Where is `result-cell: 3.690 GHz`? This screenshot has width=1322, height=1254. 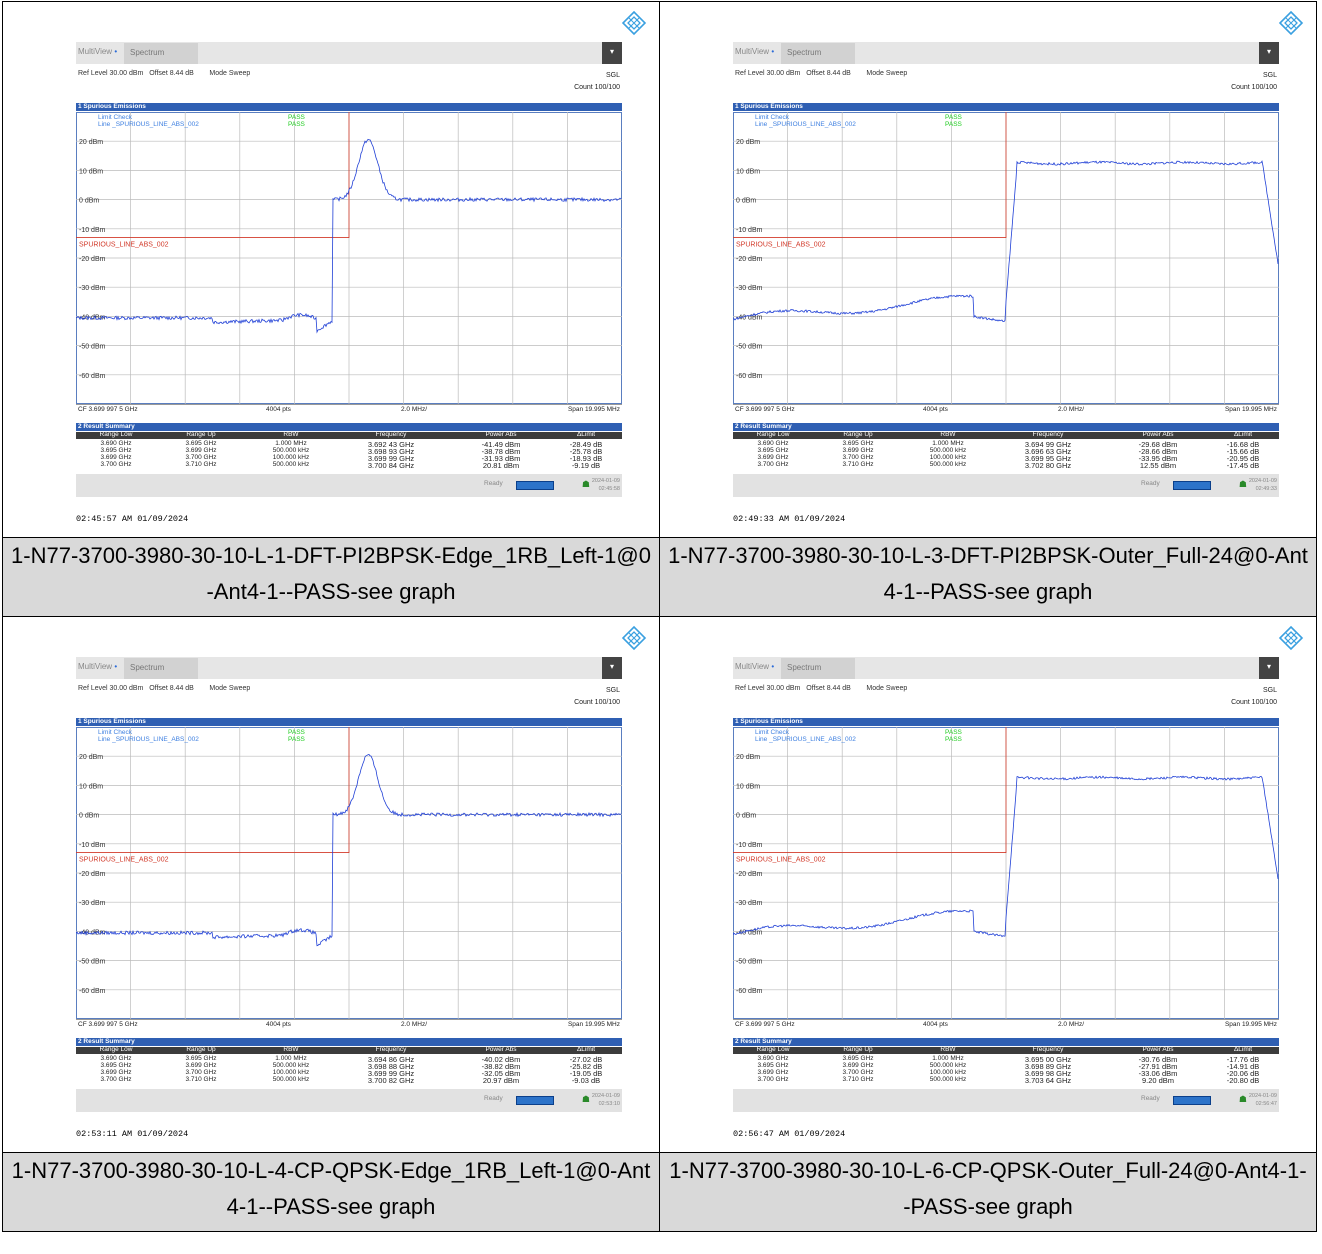 result-cell: 3.690 GHz is located at coordinates (773, 1058).